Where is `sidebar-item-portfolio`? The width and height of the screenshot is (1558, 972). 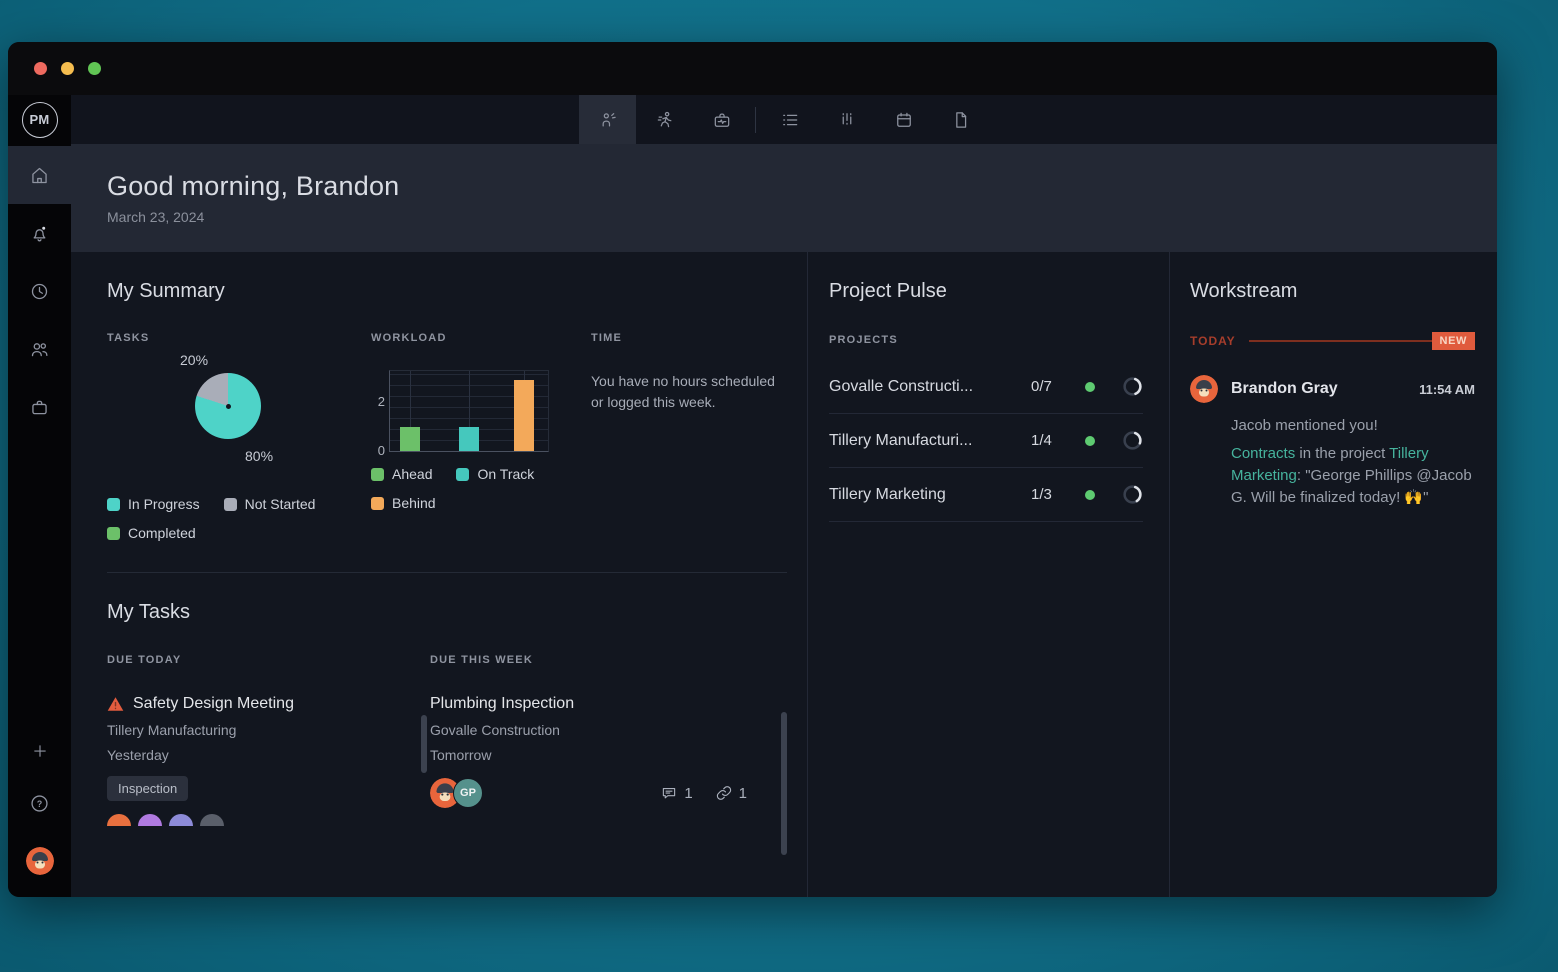 sidebar-item-portfolio is located at coordinates (39, 407).